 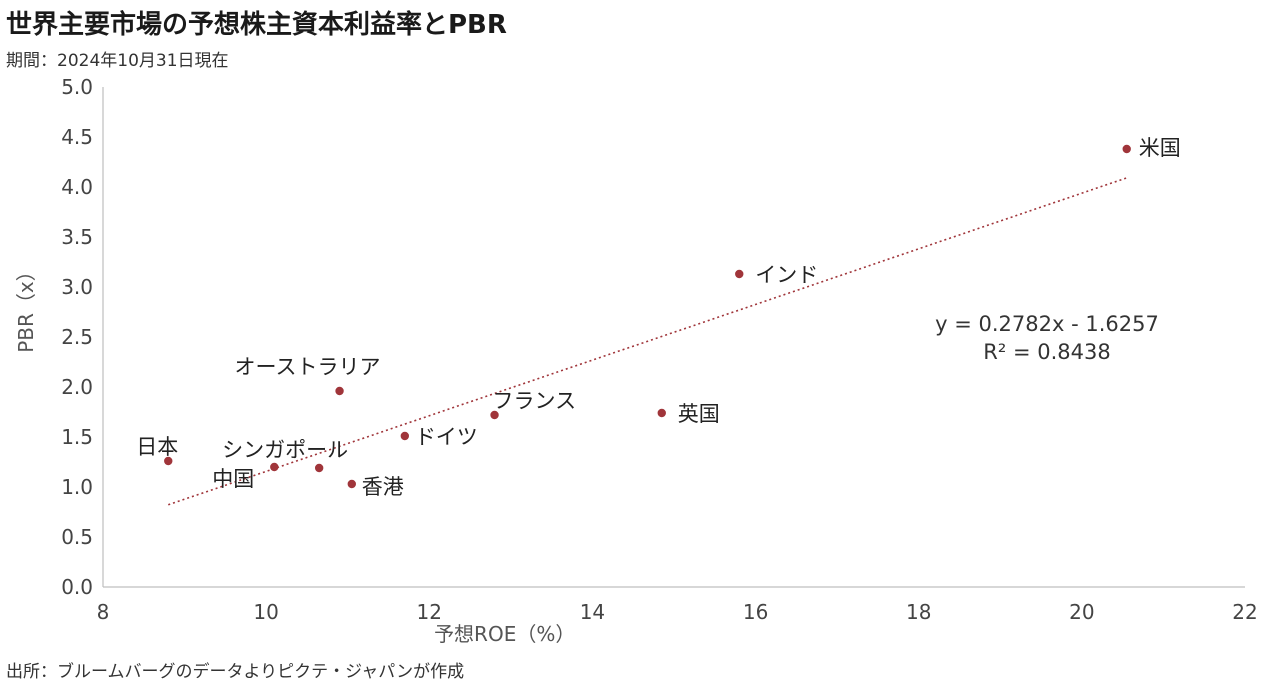 What do you see at coordinates (1160, 148) in the screenshot?
I see `point-label: 米国` at bounding box center [1160, 148].